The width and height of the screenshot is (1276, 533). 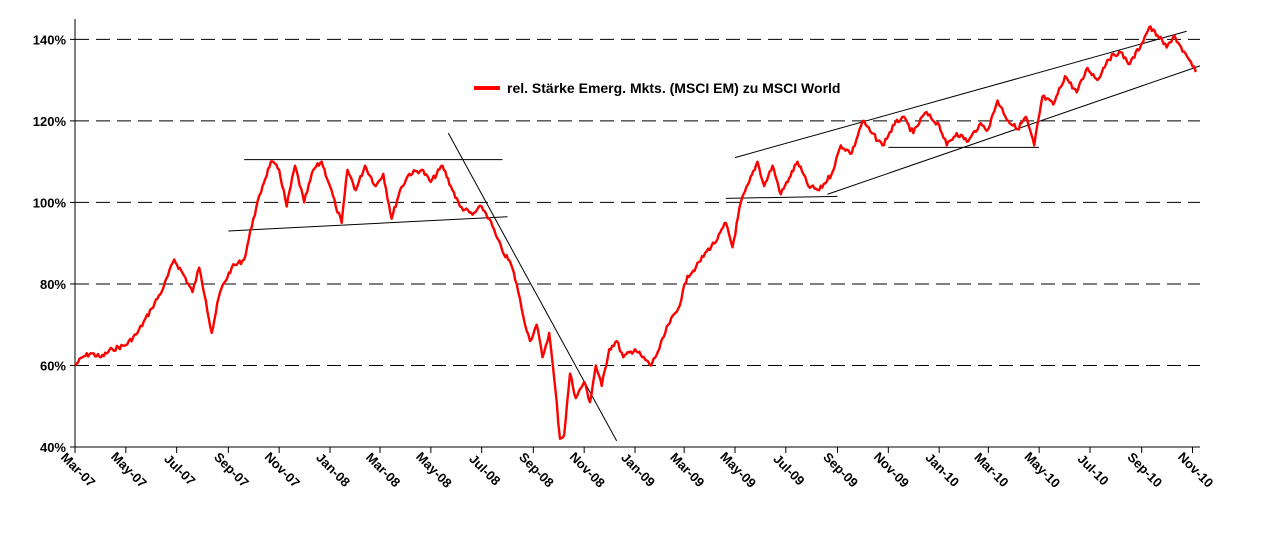 I want to click on x-tick-label: Nov-07, so click(x=282, y=469).